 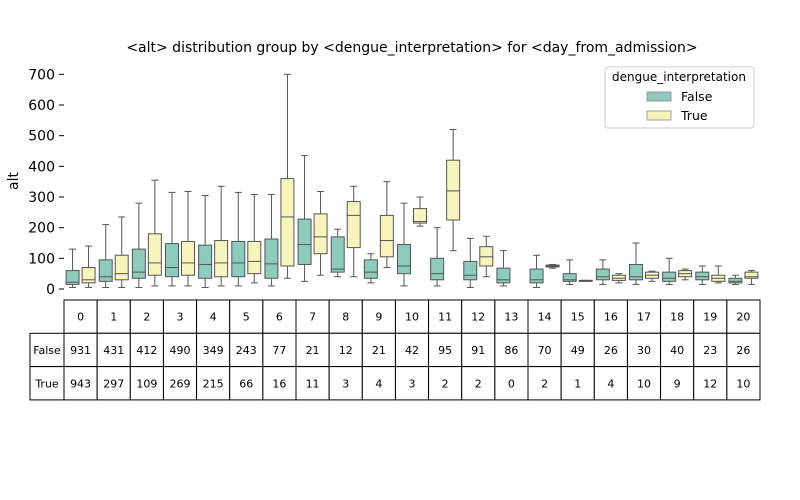 What do you see at coordinates (50, 290) in the screenshot?
I see `y-tick-label: 0` at bounding box center [50, 290].